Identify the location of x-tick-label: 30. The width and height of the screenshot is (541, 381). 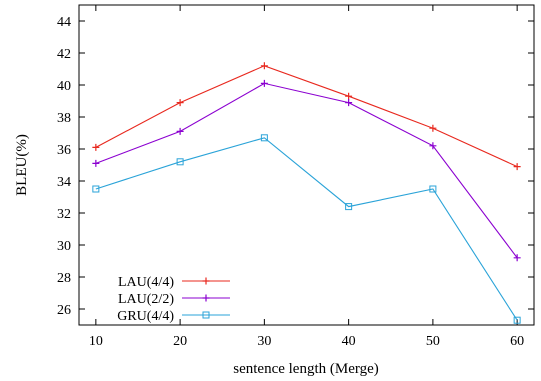
(264, 341).